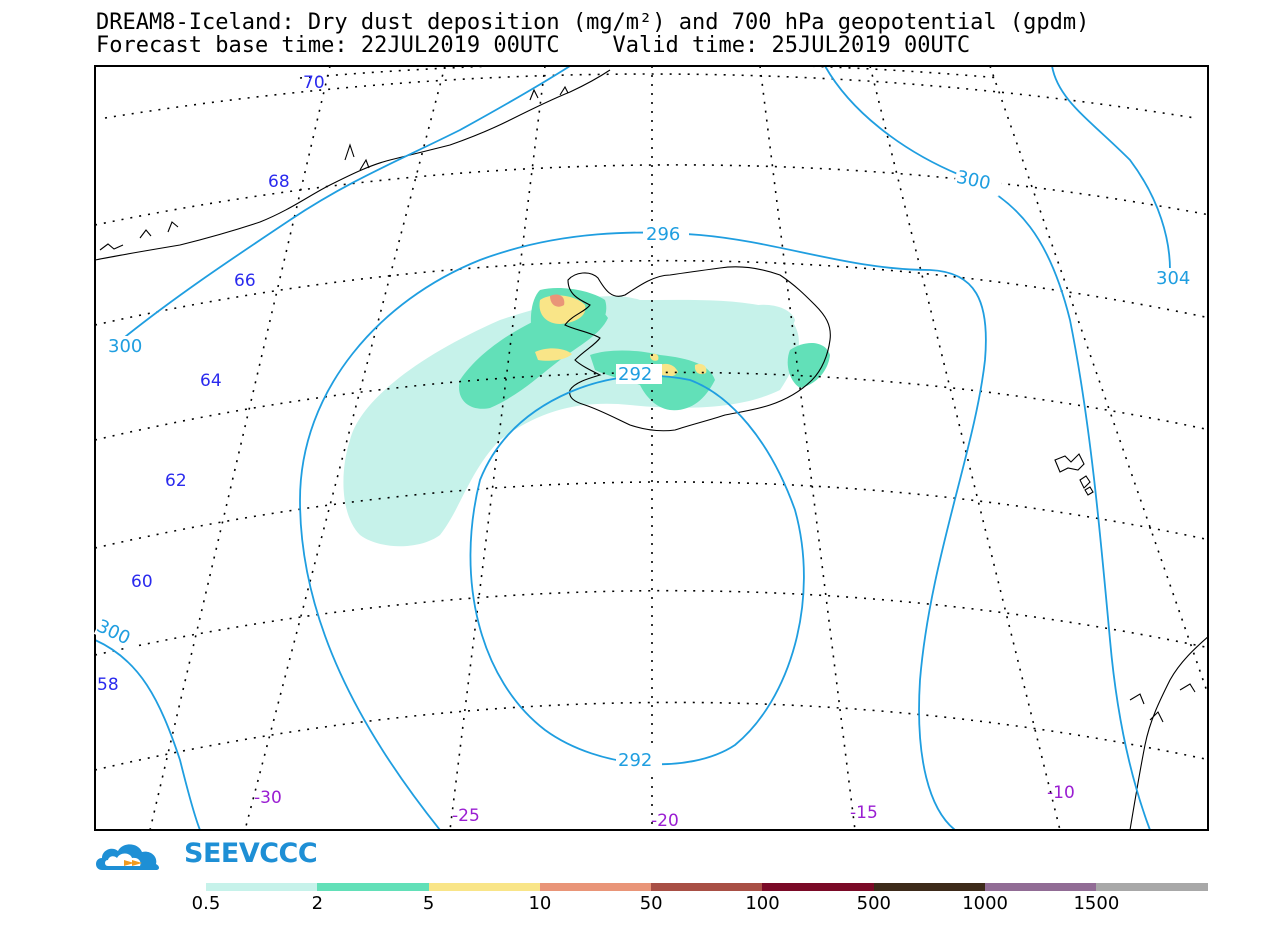 The image size is (1271, 925). What do you see at coordinates (466, 816) in the screenshot?
I see `longitude-label: -25` at bounding box center [466, 816].